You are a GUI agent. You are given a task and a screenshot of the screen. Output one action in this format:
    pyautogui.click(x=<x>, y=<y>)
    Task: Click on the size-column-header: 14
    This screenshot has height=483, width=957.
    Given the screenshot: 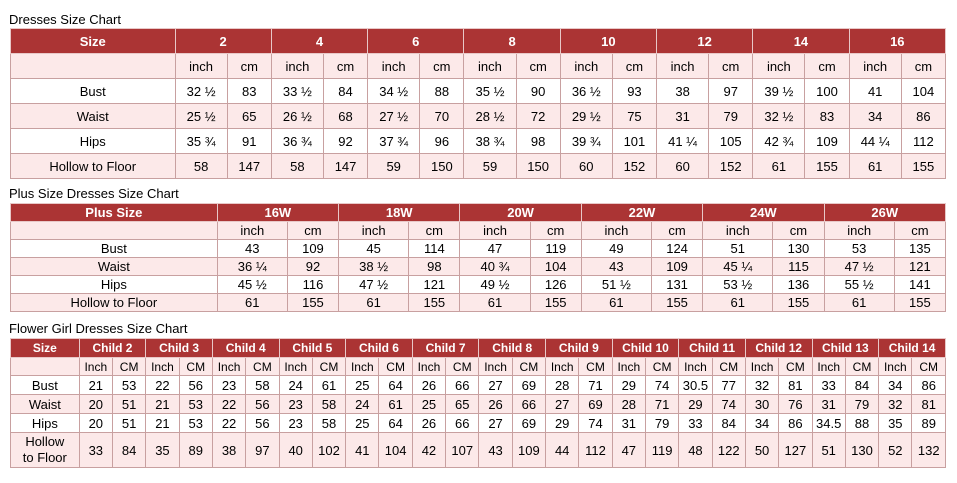 What is the action you would take?
    pyautogui.click(x=801, y=41)
    